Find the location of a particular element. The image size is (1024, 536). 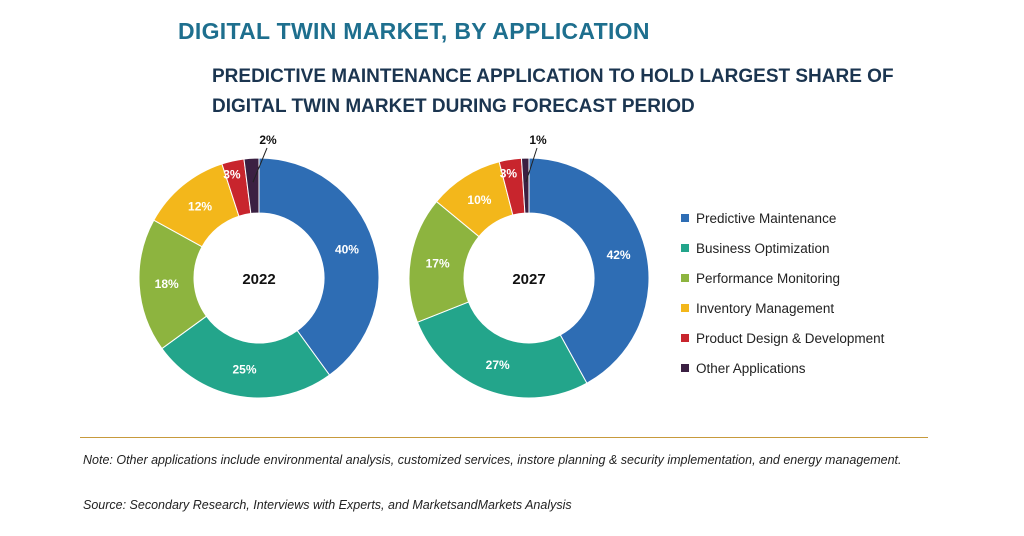

data-label-2027-product-design-and-development: 3% is located at coordinates (509, 173).